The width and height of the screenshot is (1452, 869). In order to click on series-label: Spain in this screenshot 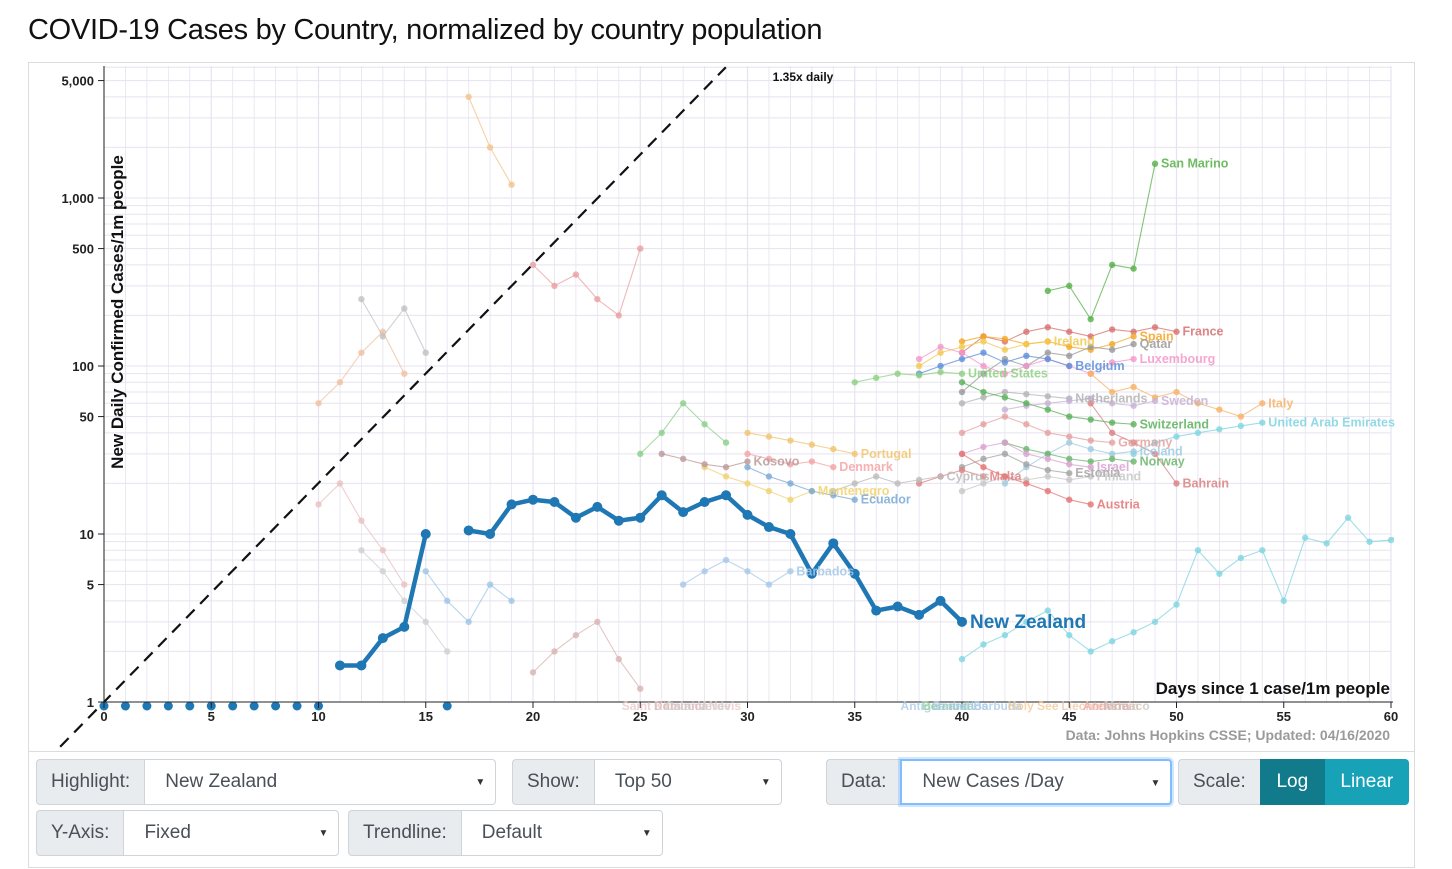, I will do `click(1157, 336)`.